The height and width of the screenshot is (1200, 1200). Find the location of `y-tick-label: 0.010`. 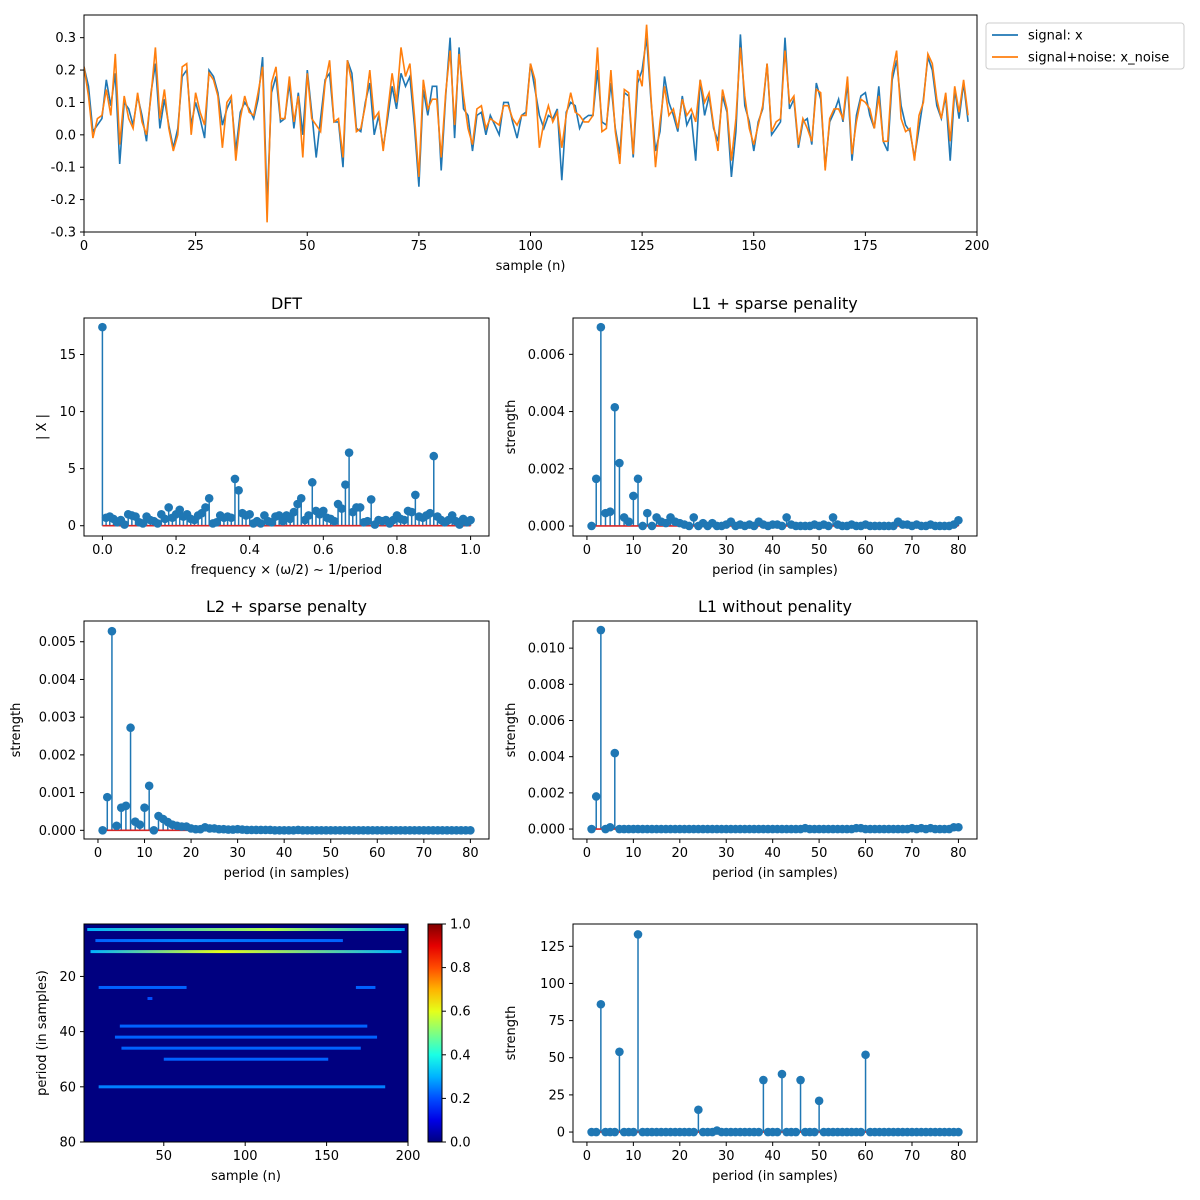

y-tick-label: 0.010 is located at coordinates (546, 649).